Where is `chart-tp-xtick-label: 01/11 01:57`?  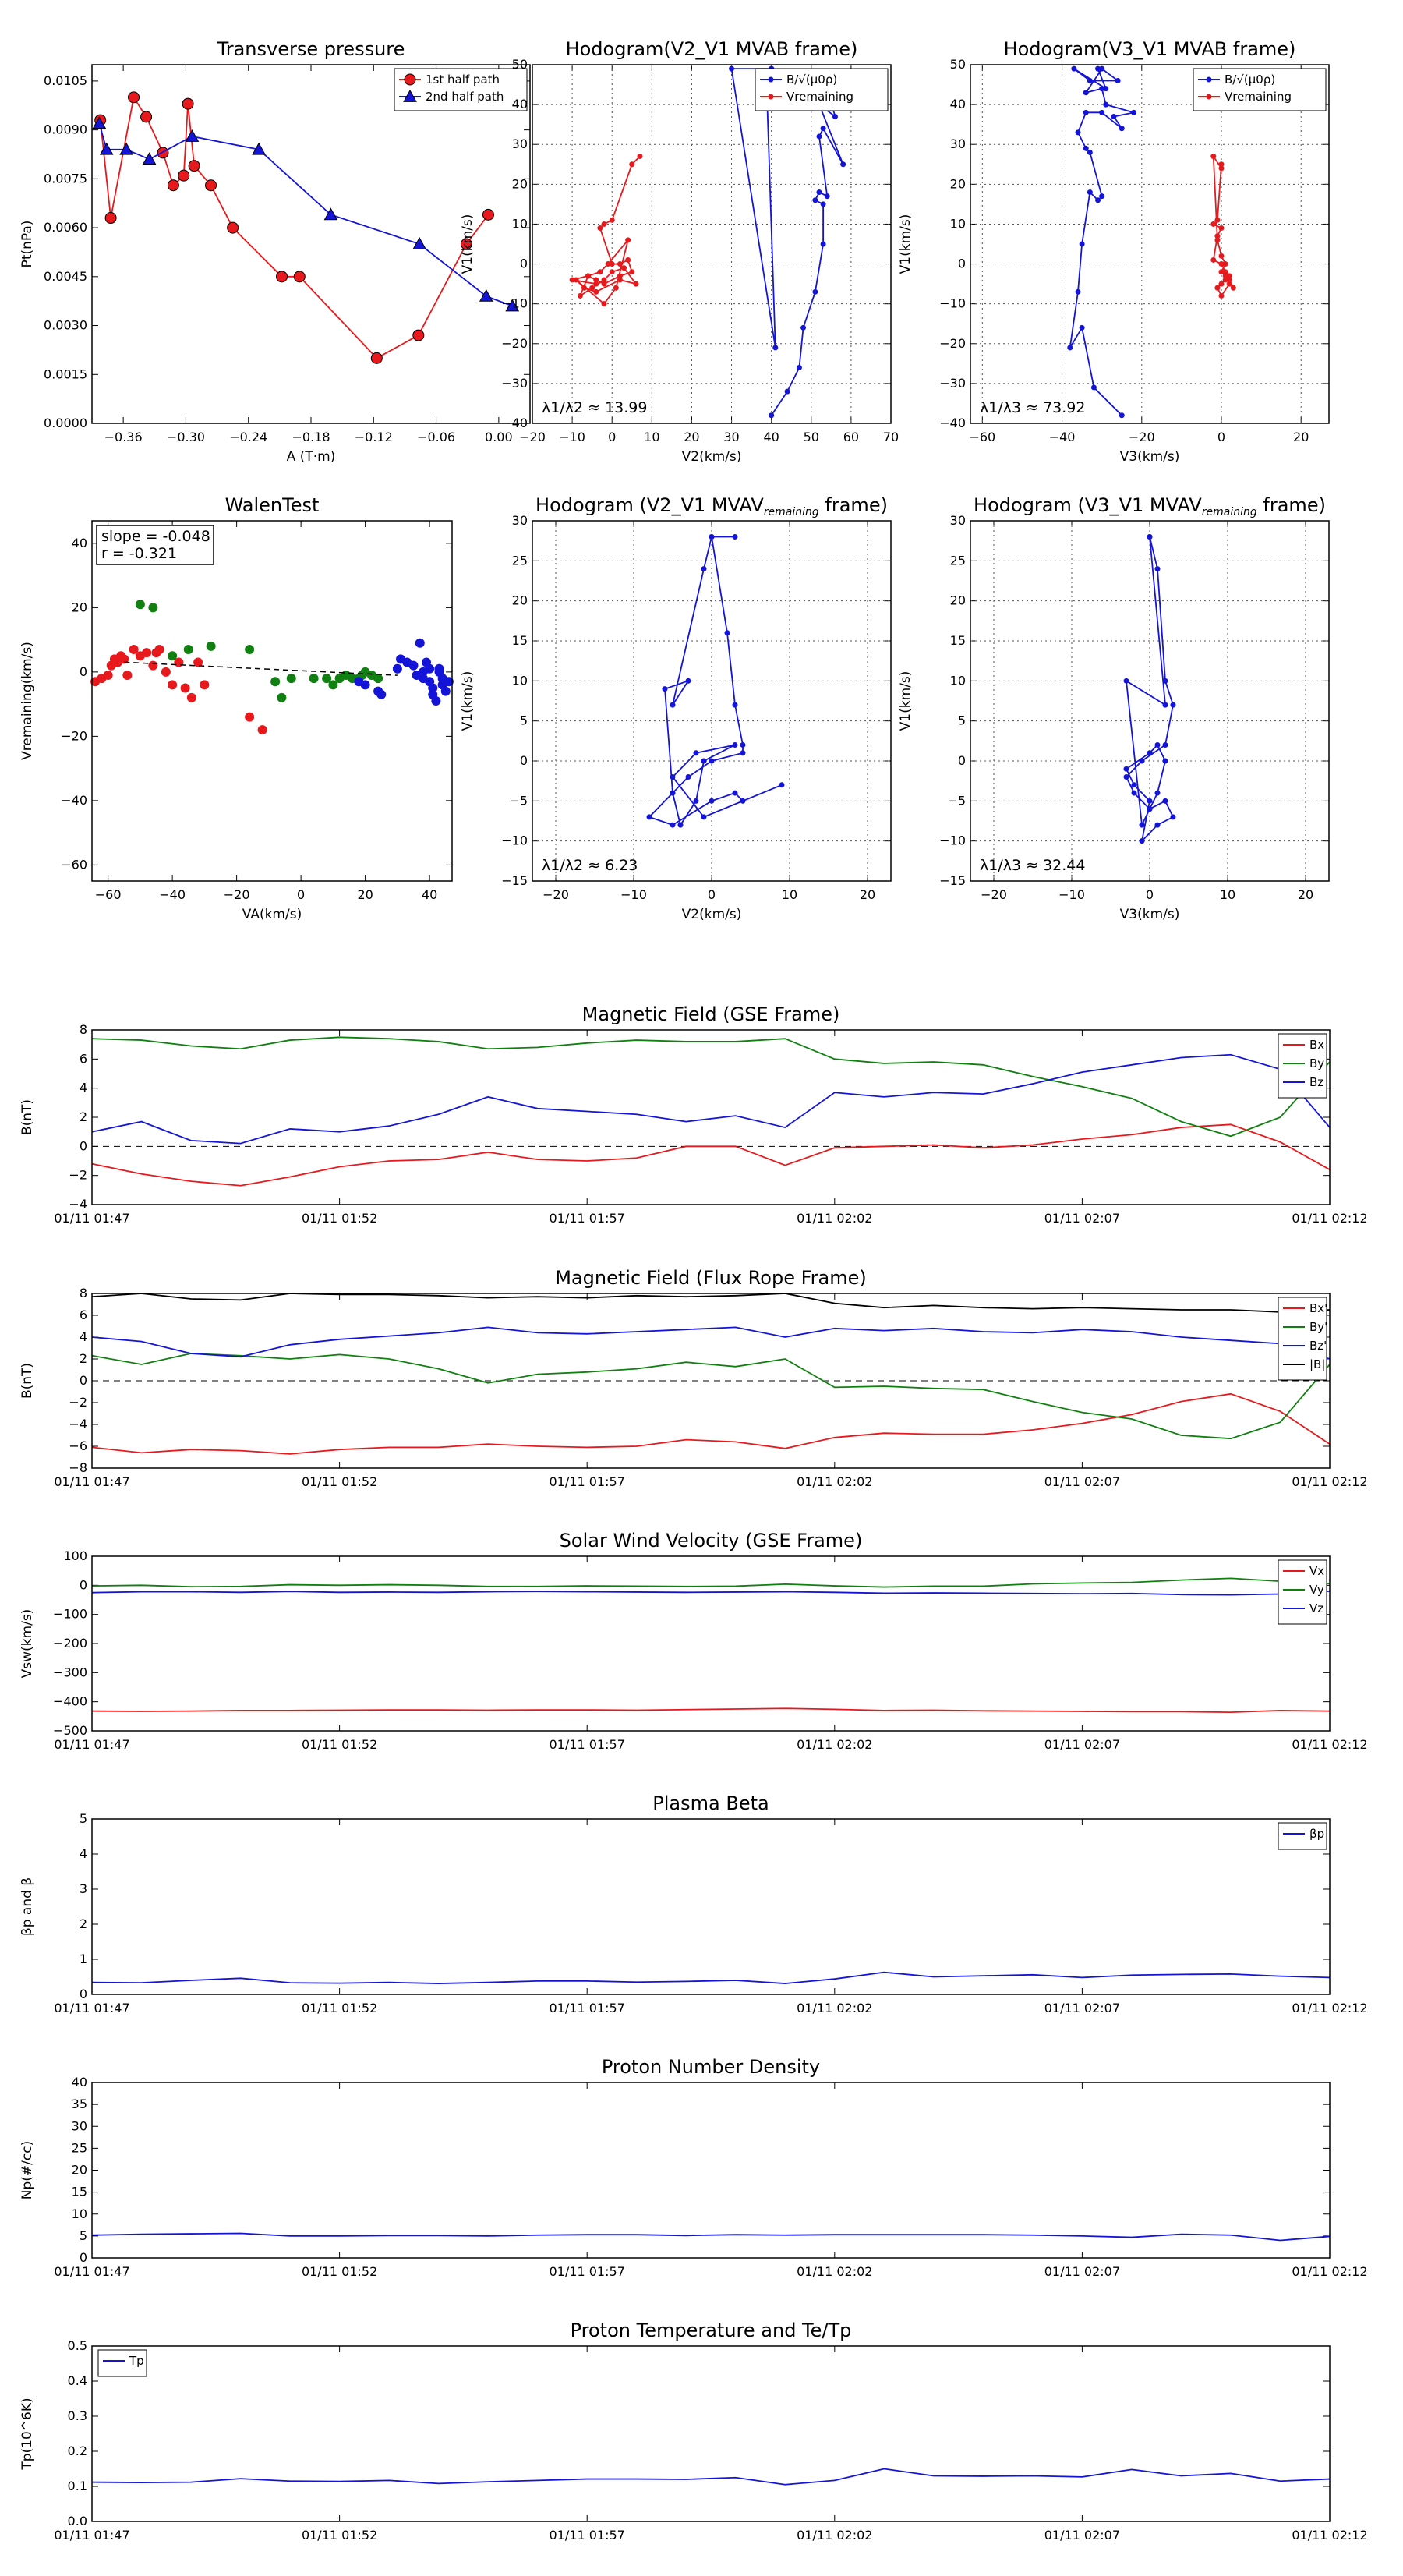 chart-tp-xtick-label: 01/11 01:57 is located at coordinates (587, 2535).